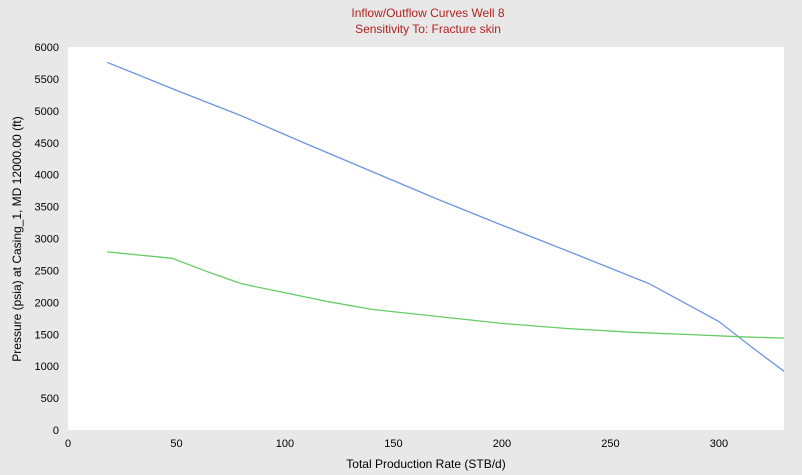 Image resolution: width=802 pixels, height=475 pixels. Describe the element at coordinates (176, 444) in the screenshot. I see `x-tick-label: 50` at that location.